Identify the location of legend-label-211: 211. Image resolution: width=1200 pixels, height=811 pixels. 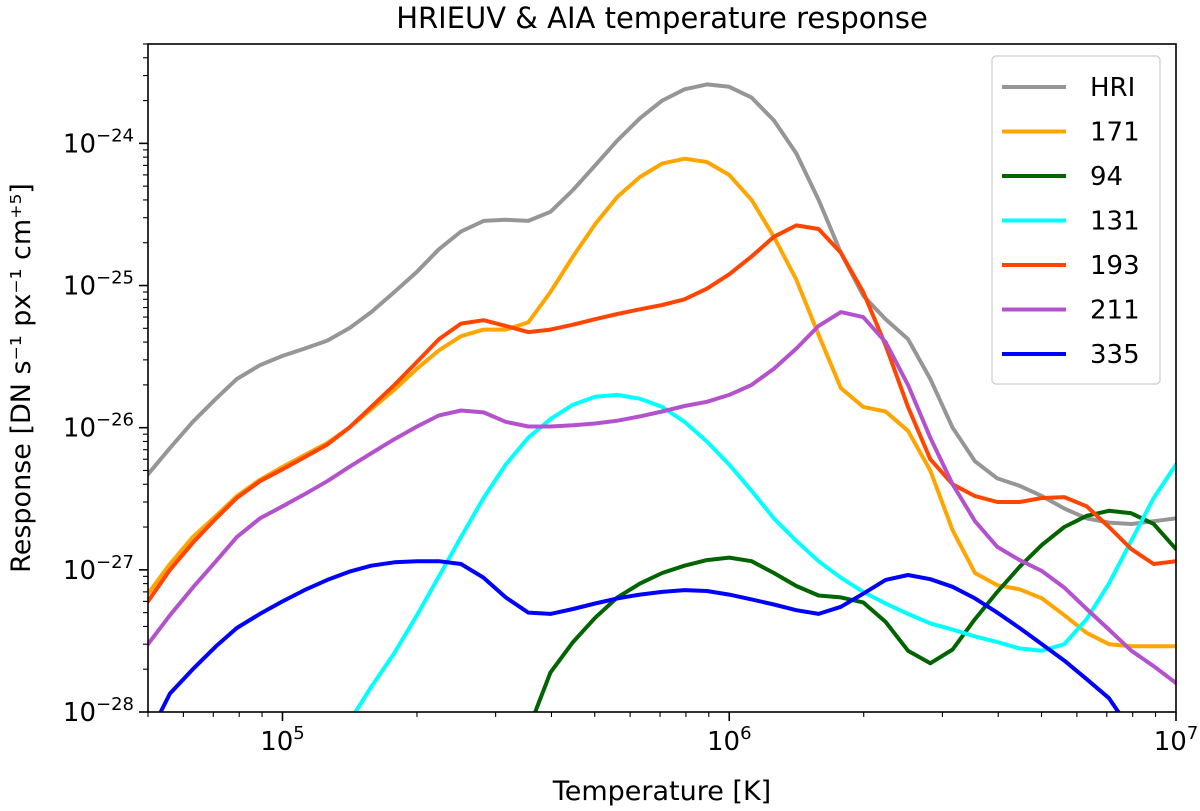
(1115, 311).